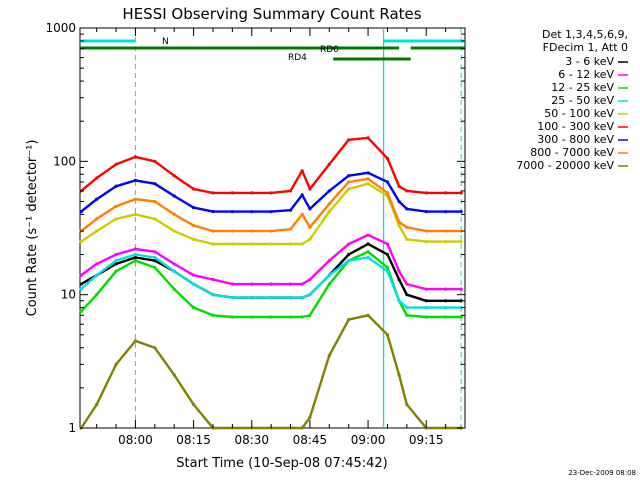 This screenshot has height=480, width=640. Describe the element at coordinates (575, 139) in the screenshot. I see `legend-label-300-800-kev: 300 - 800 keV` at that location.